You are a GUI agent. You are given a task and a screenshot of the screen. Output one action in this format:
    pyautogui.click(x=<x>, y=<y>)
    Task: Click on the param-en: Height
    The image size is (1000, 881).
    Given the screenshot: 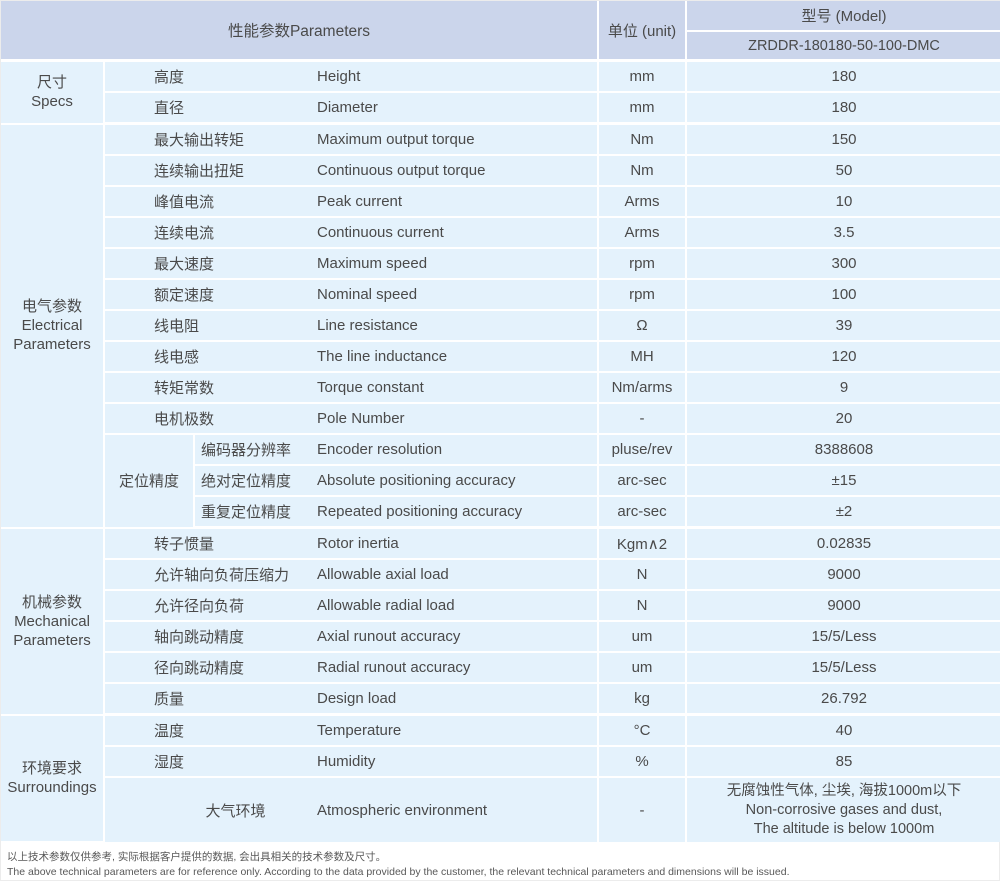 What is the action you would take?
    pyautogui.click(x=339, y=76)
    